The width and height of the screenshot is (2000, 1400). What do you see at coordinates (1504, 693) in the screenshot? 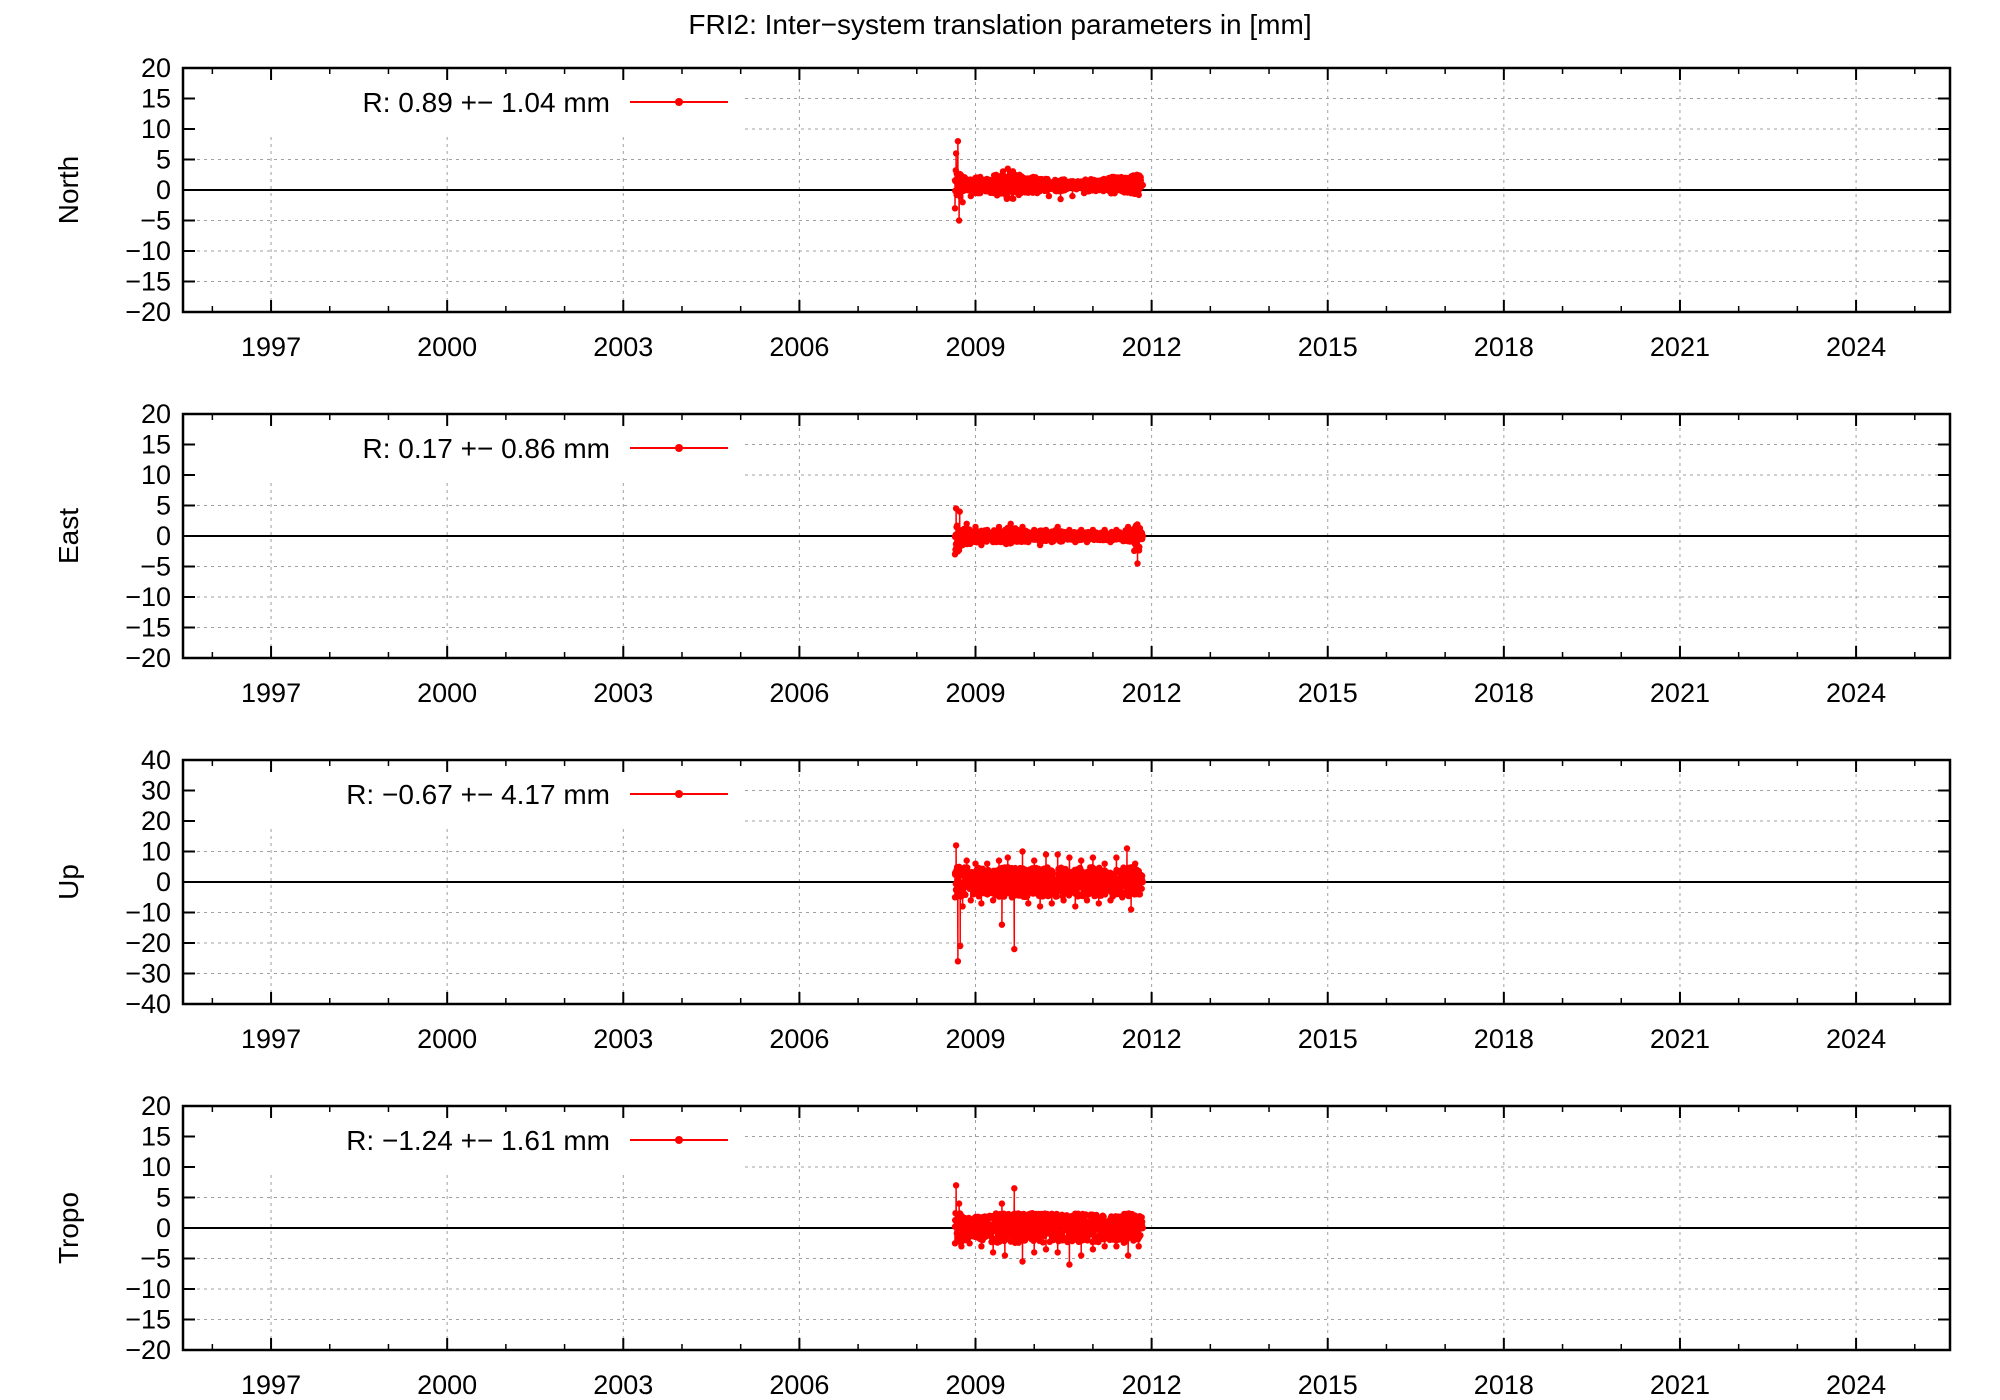
I see `x-tick-label: 2018` at bounding box center [1504, 693].